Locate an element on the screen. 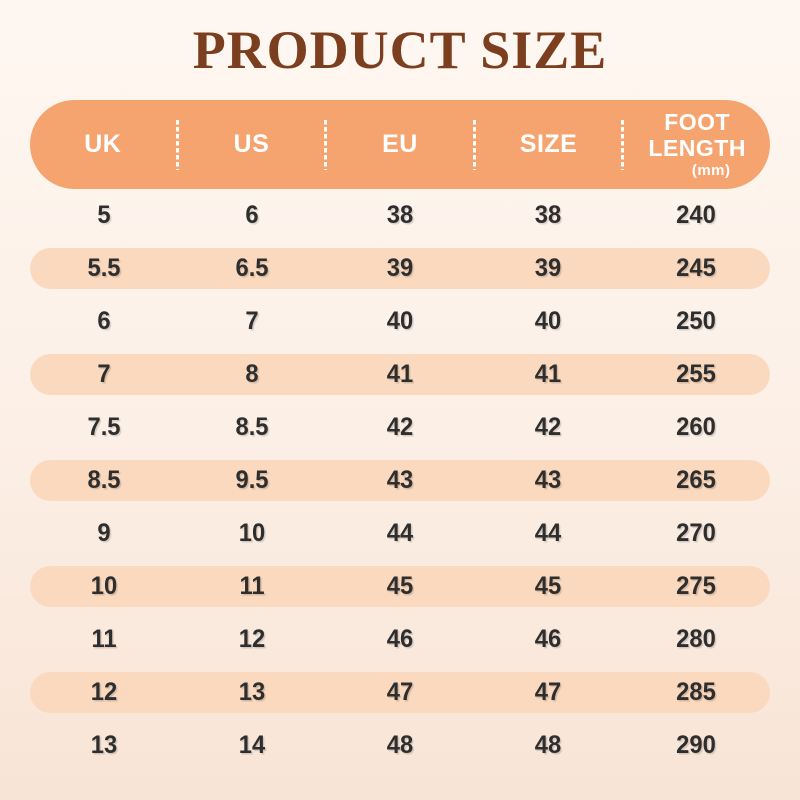 The width and height of the screenshot is (800, 800). table-cell: 9.5 is located at coordinates (252, 480).